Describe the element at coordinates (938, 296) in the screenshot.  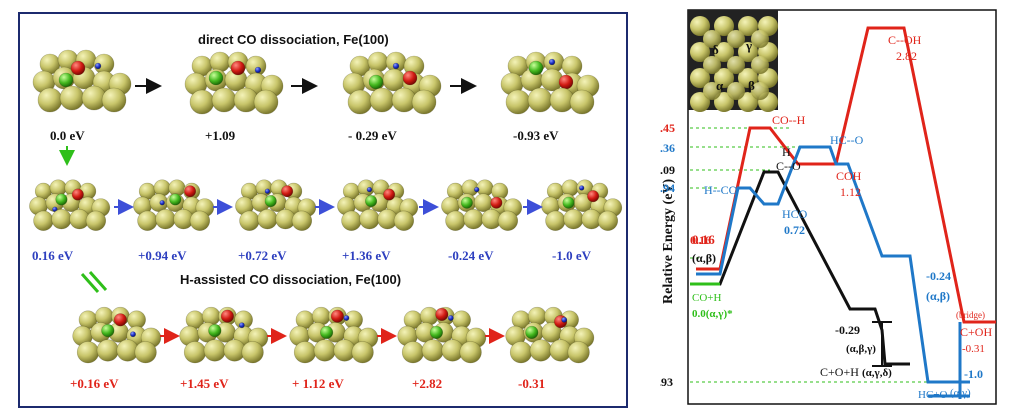
I see `state-m024-site: (α,β)` at that location.